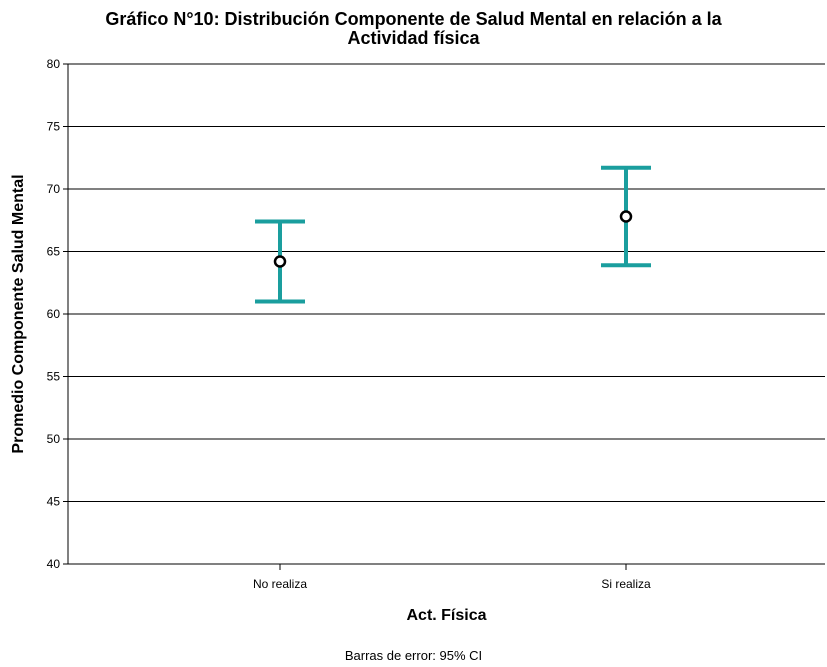 The width and height of the screenshot is (827, 667). What do you see at coordinates (54, 64) in the screenshot?
I see `y-tick-label-80: 80` at bounding box center [54, 64].